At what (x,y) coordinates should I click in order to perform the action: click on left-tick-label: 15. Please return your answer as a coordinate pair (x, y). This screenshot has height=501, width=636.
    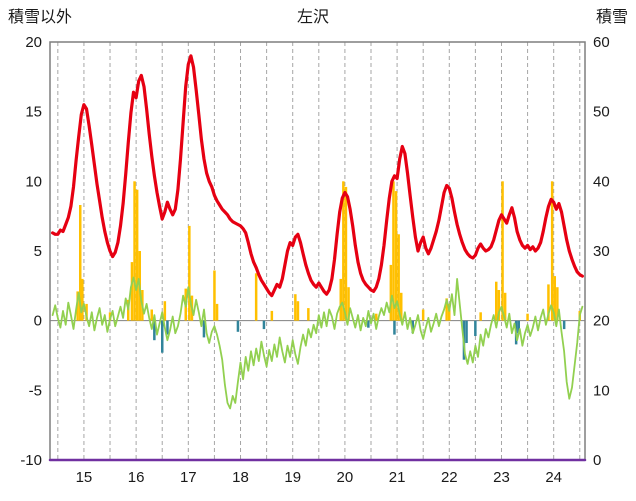
    Looking at the image, I should click on (33, 112).